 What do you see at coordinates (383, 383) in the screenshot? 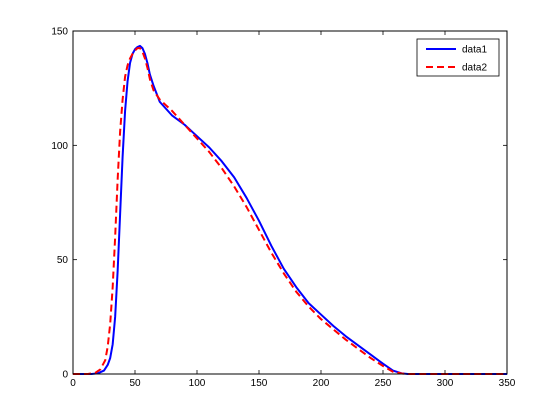
I see `x-tick-label: 250` at bounding box center [383, 383].